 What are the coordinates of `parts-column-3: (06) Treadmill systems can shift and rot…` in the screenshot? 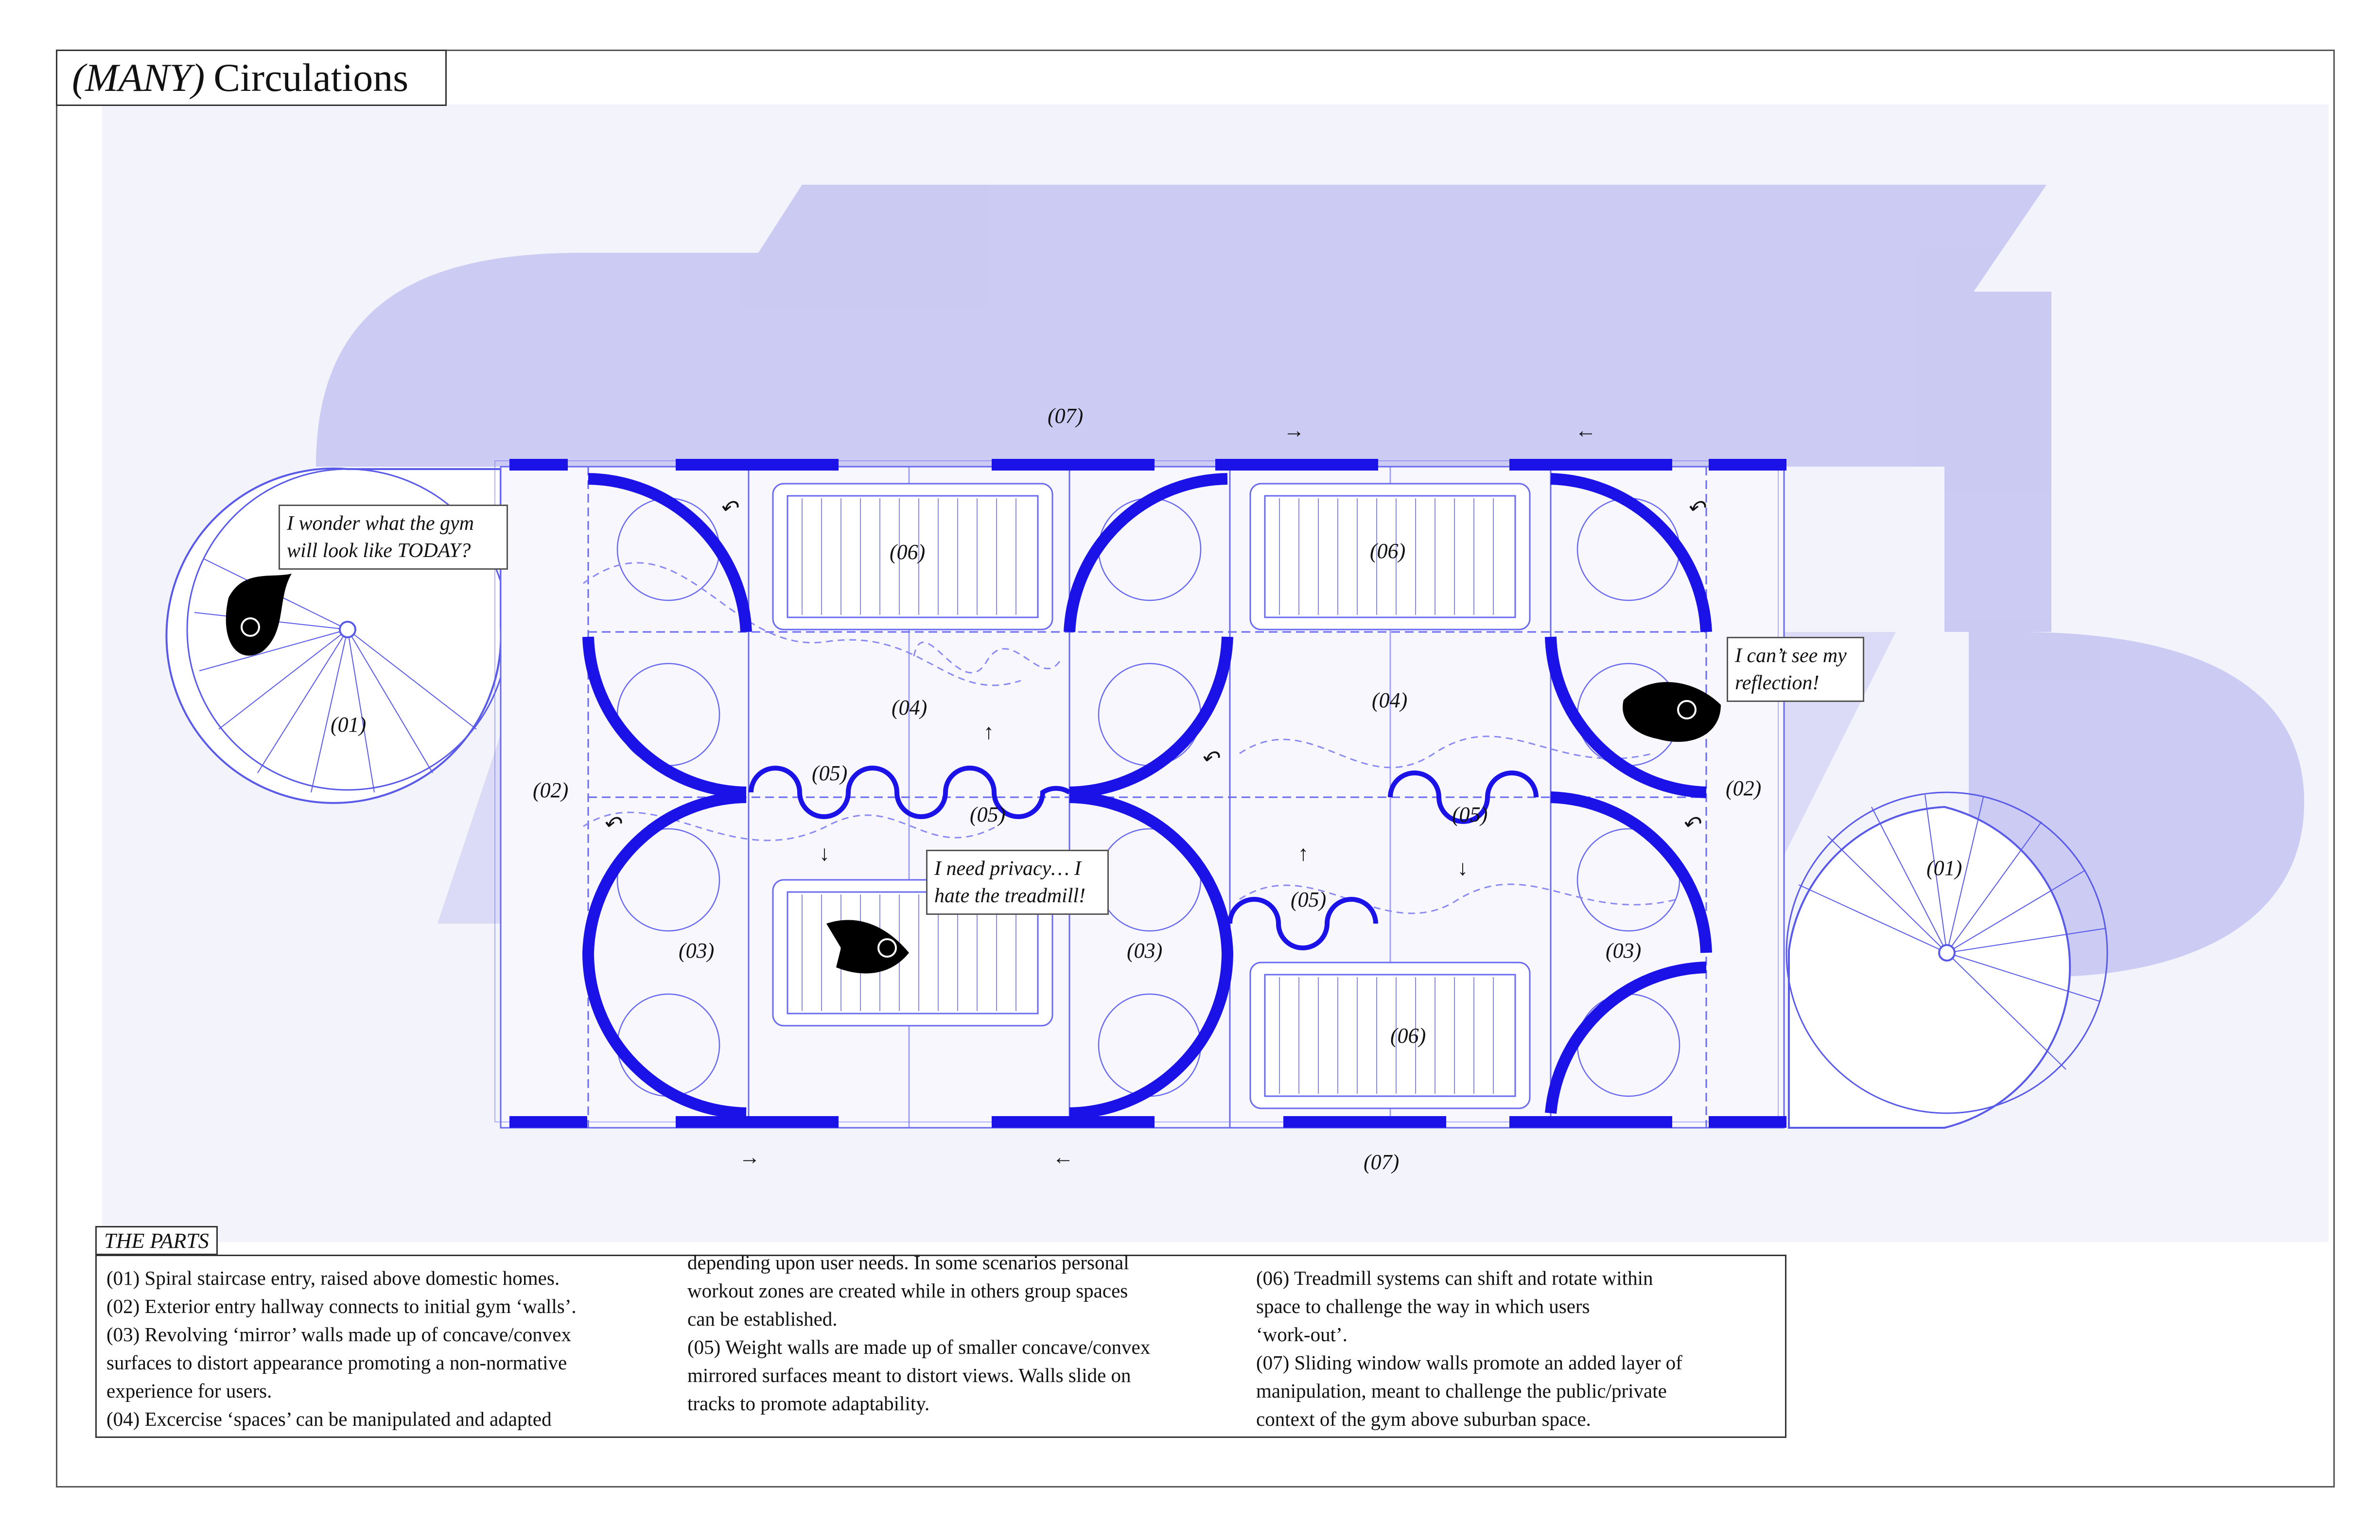 It's located at (1469, 1348).